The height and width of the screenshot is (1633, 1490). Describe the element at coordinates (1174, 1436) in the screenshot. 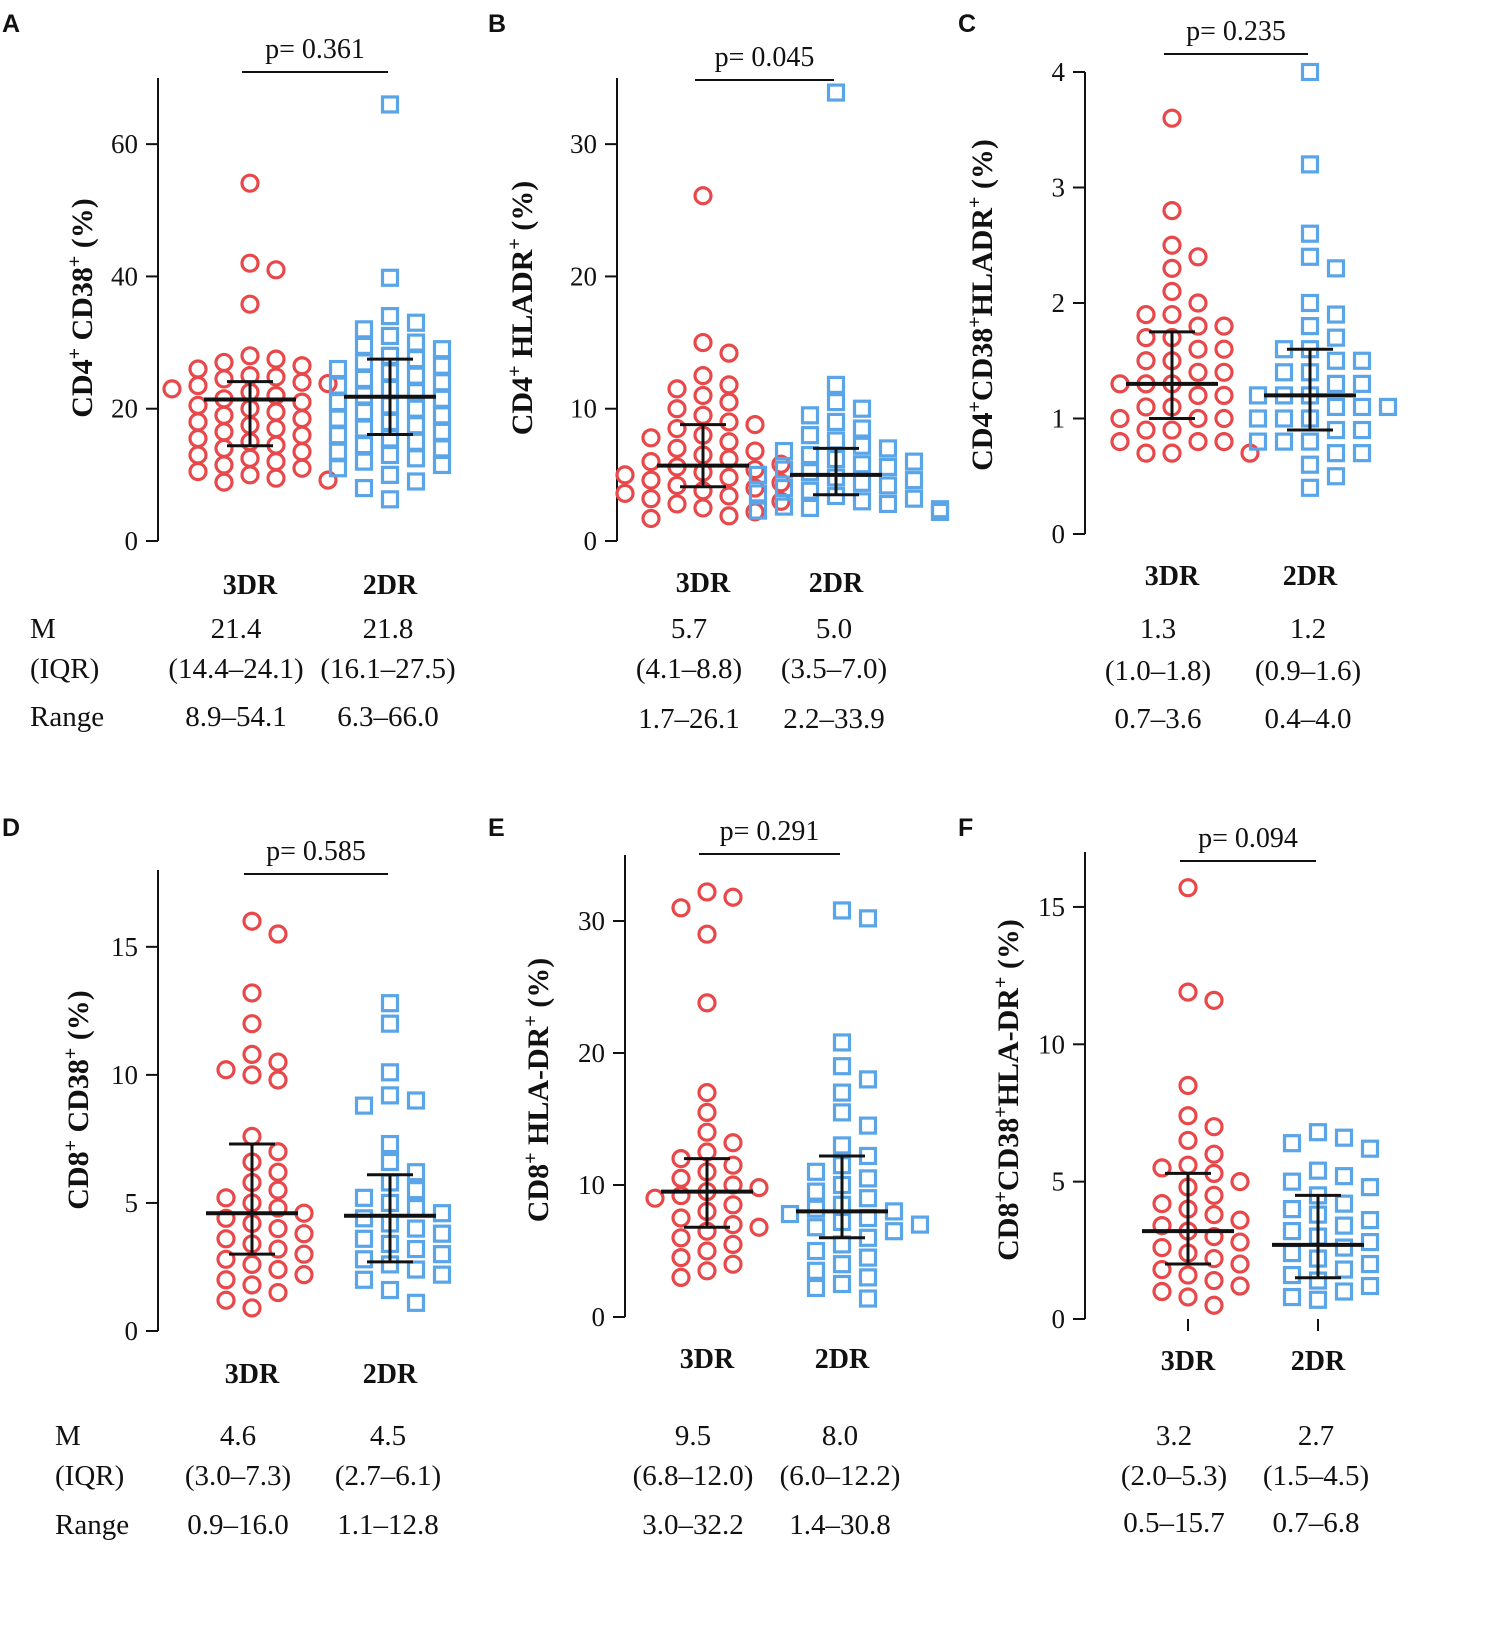

I see `stat-median: 3.2` at that location.